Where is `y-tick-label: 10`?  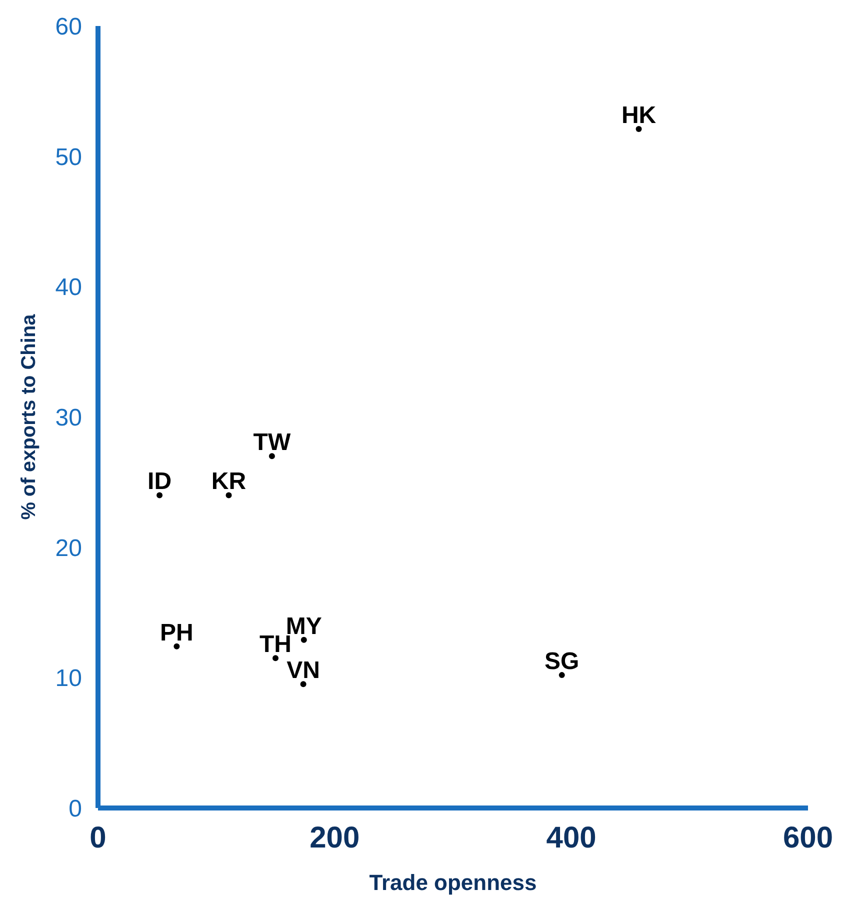 y-tick-label: 10 is located at coordinates (68, 678).